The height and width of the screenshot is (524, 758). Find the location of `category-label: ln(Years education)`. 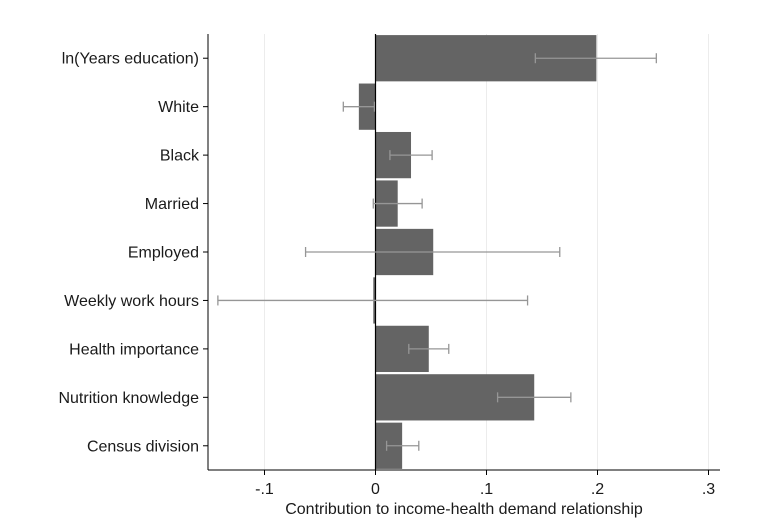

category-label: ln(Years education) is located at coordinates (130, 59).